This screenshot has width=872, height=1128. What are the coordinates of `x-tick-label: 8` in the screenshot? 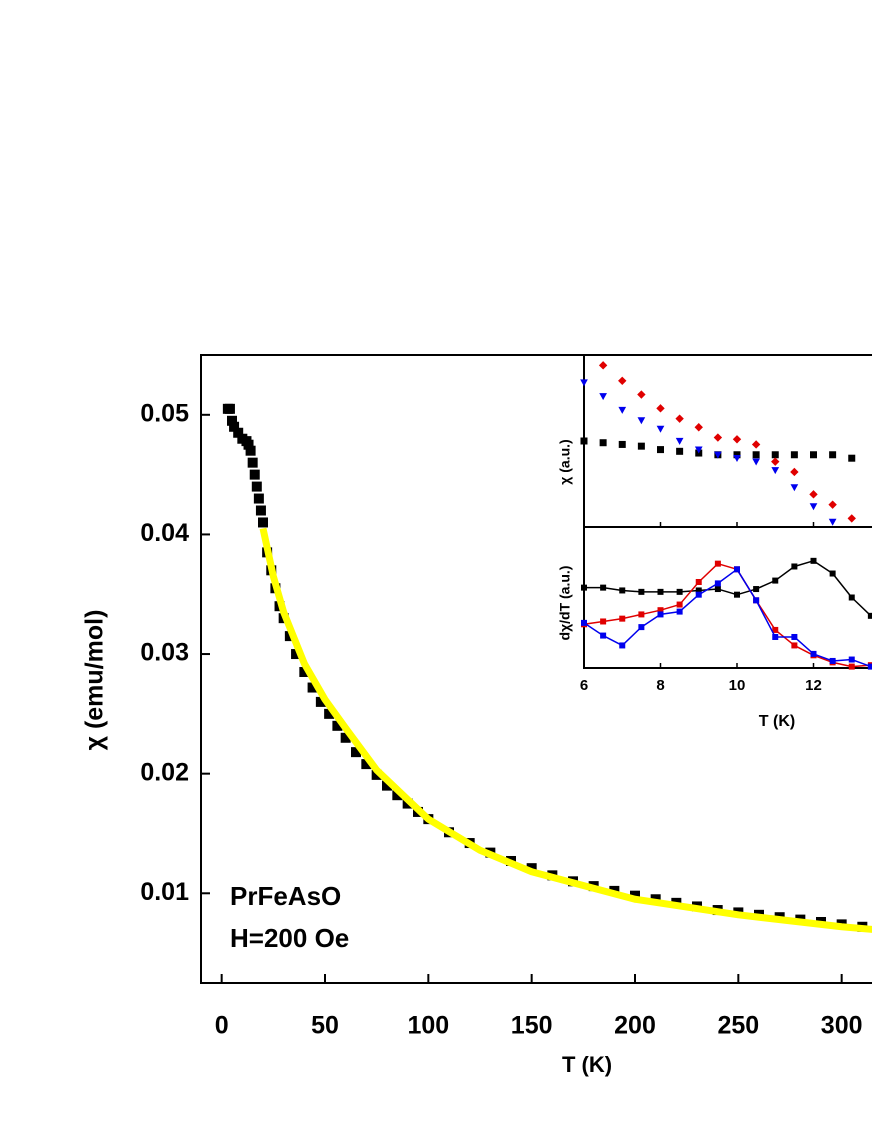 It's located at (660, 685).